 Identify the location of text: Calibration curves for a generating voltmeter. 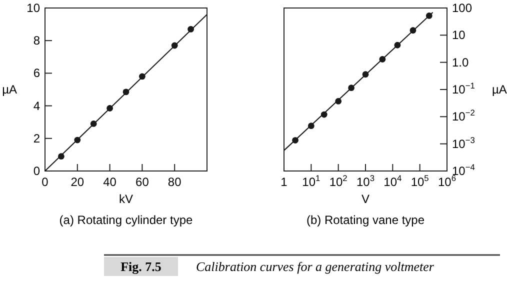
(315, 266).